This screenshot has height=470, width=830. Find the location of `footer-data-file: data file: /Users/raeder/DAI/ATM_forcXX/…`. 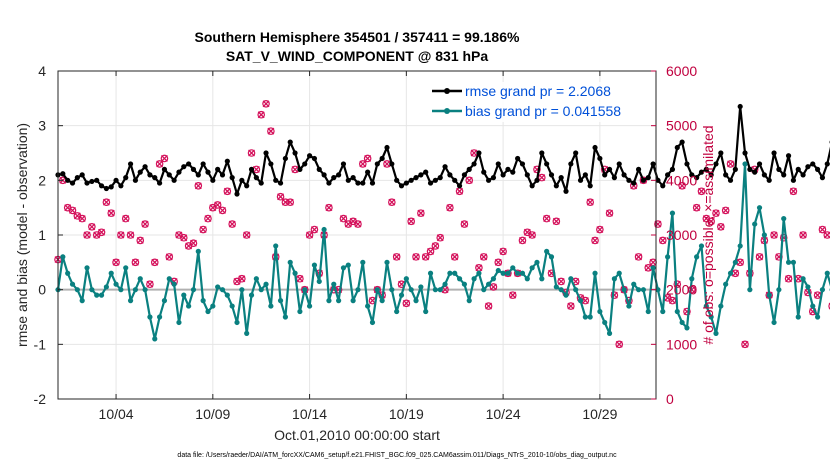

footer-data-file: data file: /Users/raeder/DAI/ATM_forcXX/… is located at coordinates (397, 455).